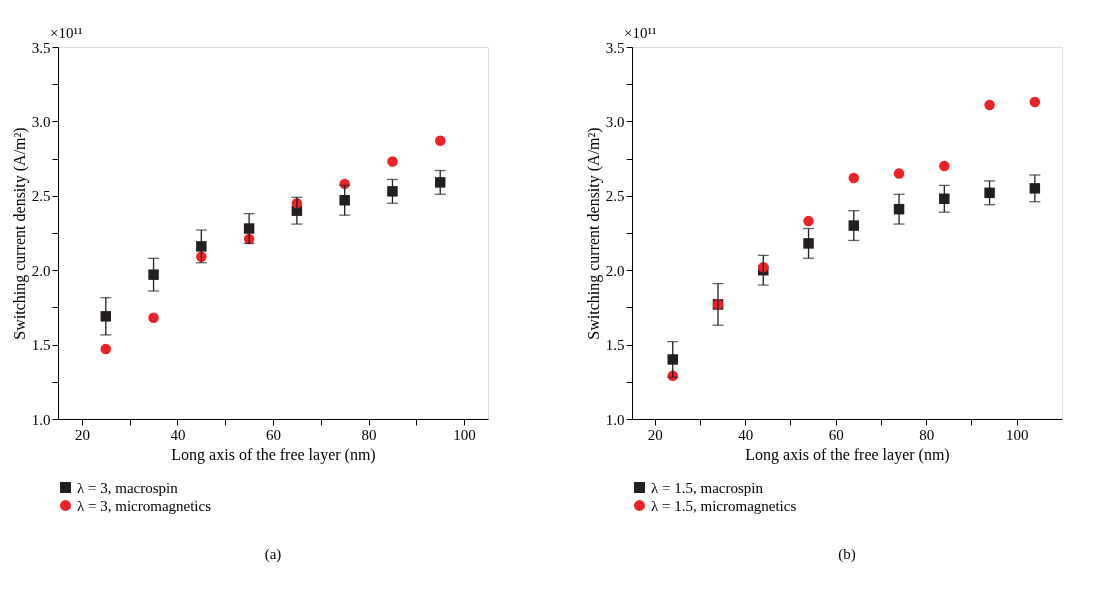 The image size is (1118, 597). I want to click on text: (a), so click(273, 554).